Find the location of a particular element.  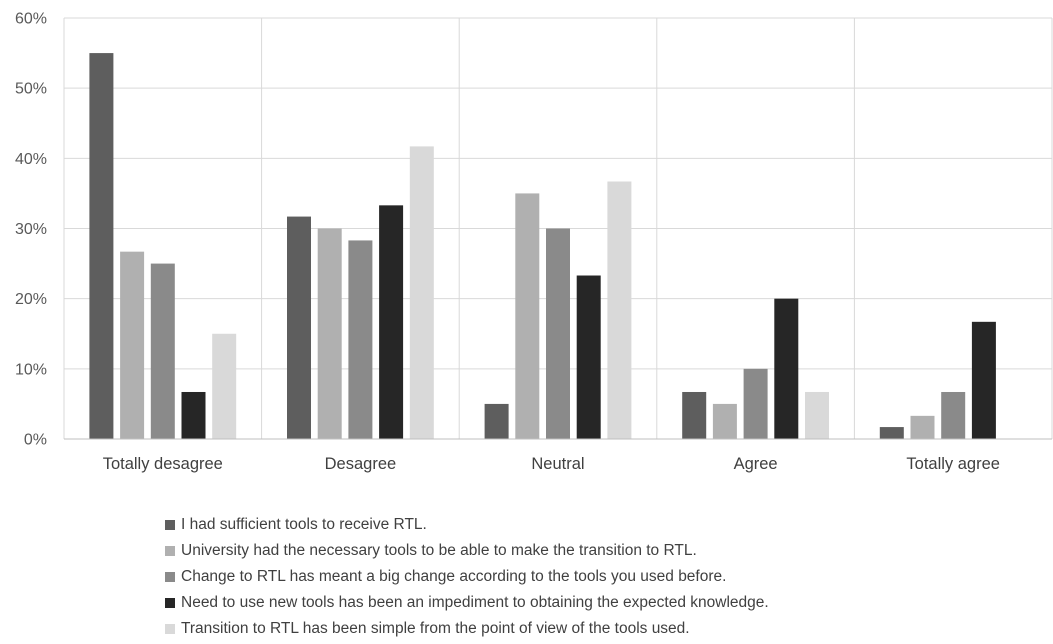

y-tick-label: 60% is located at coordinates (31, 19).